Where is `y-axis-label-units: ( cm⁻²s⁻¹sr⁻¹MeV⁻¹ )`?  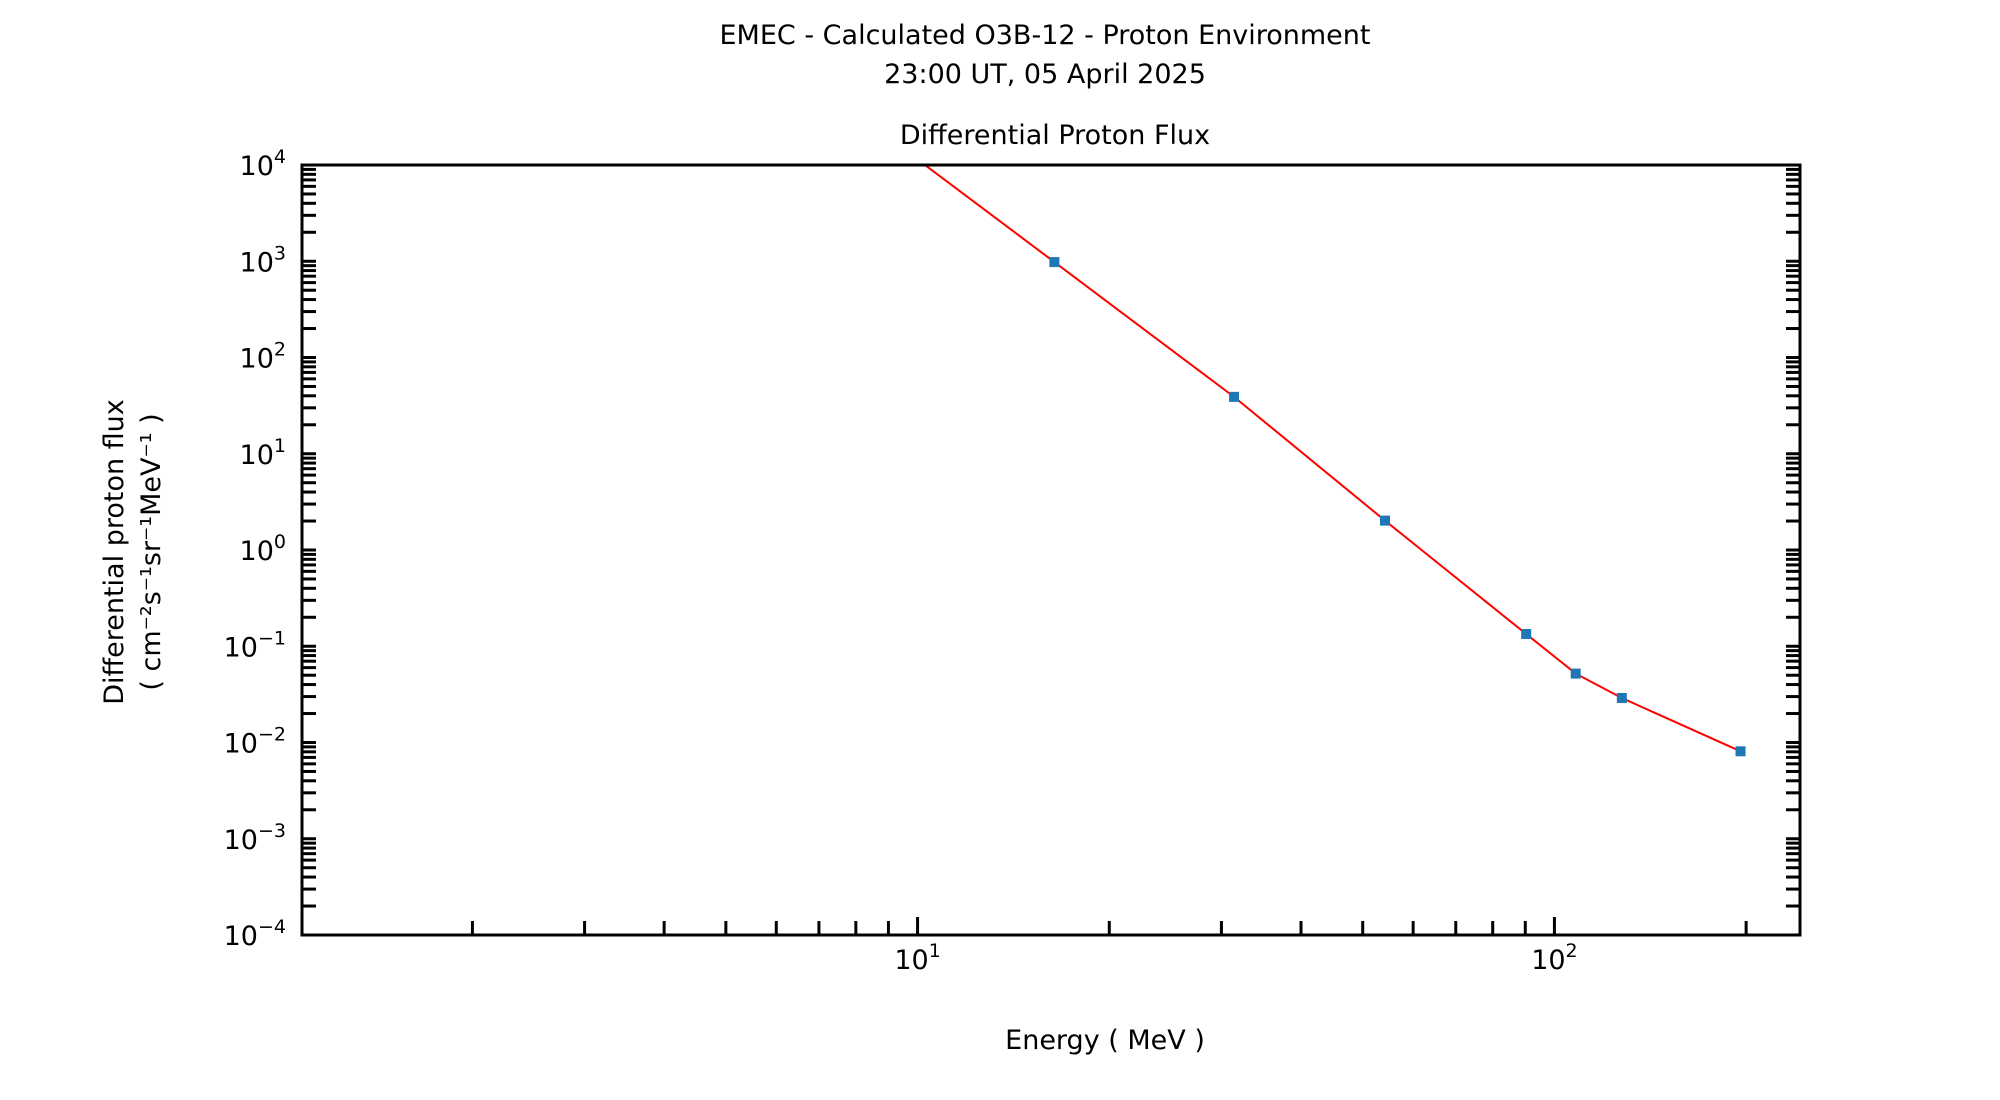
y-axis-label-units: ( cm⁻²s⁻¹sr⁻¹MeV⁻¹ ) is located at coordinates (151, 551).